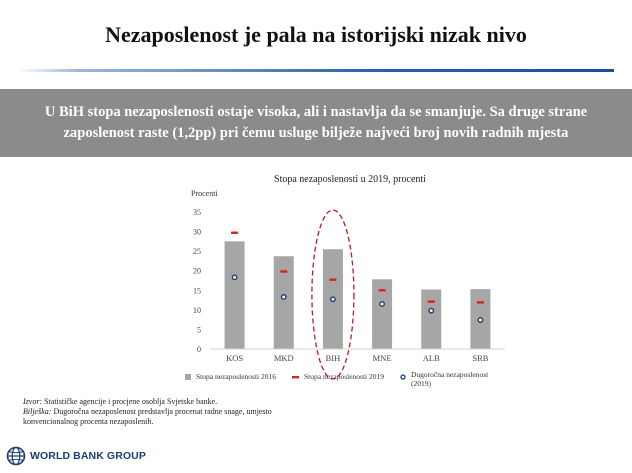 The width and height of the screenshot is (632, 473). I want to click on globe-icon, so click(16, 456).